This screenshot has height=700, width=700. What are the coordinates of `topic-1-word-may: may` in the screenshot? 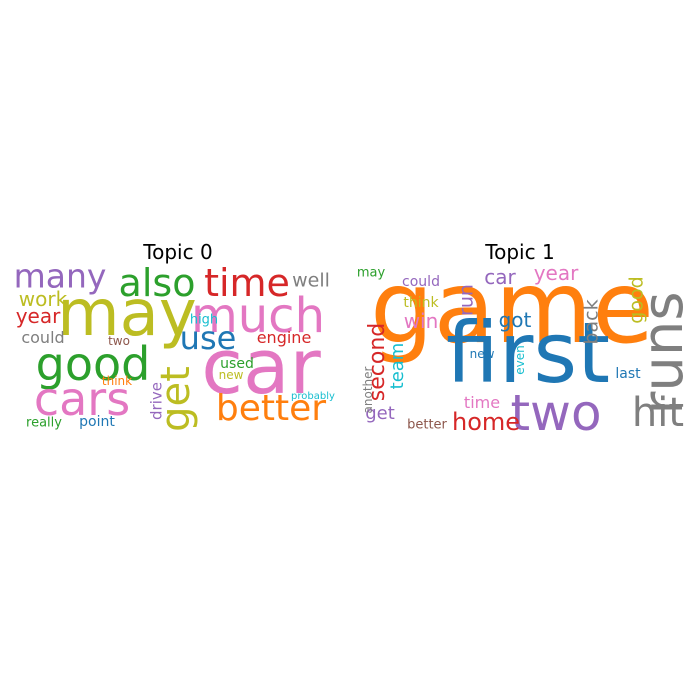 It's located at (371, 273).